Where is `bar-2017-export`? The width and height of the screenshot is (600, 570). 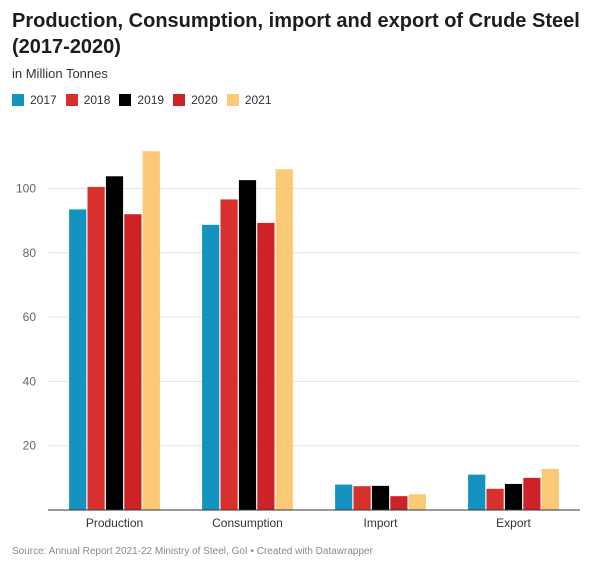
bar-2017-export is located at coordinates (477, 492).